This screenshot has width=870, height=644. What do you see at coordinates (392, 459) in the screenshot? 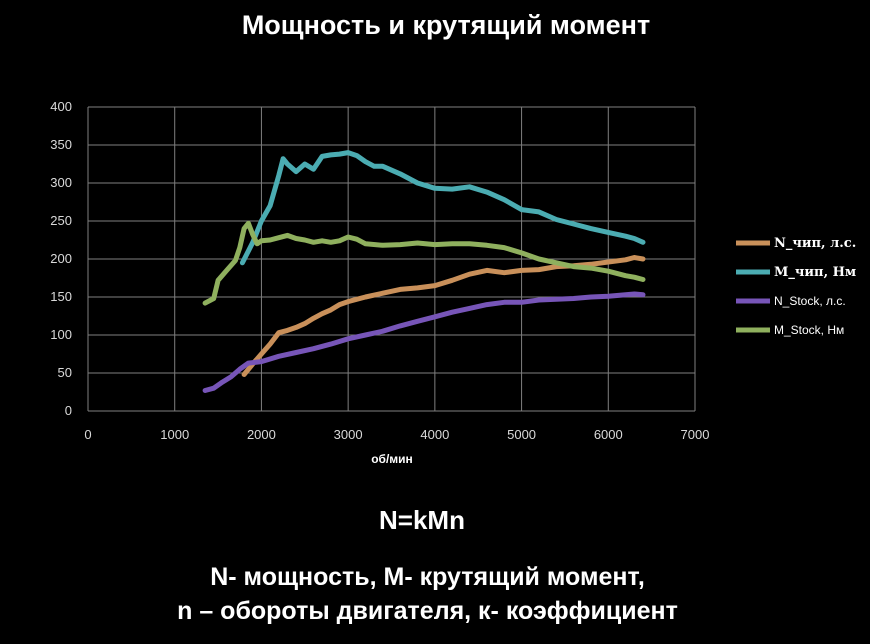
I see `x-axis-title: об/мин` at bounding box center [392, 459].